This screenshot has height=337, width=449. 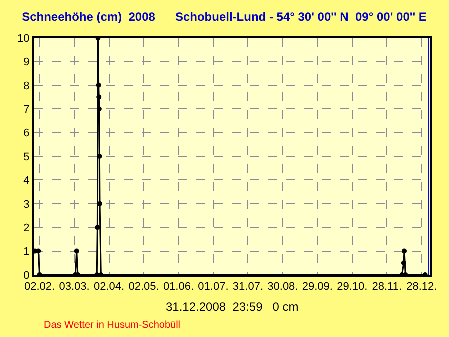 What do you see at coordinates (27, 181) in the screenshot?
I see `y-tick-label: 4` at bounding box center [27, 181].